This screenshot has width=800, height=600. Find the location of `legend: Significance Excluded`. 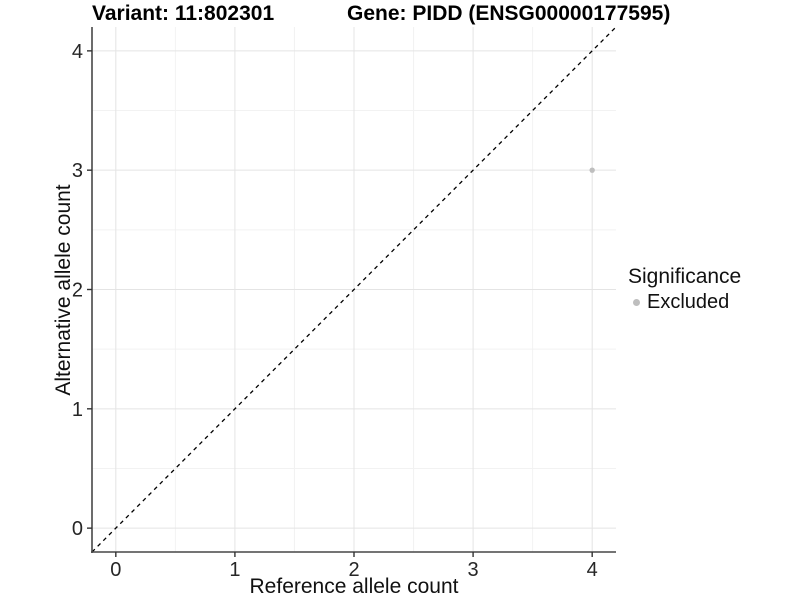

legend: Significance Excluded is located at coordinates (684, 289).